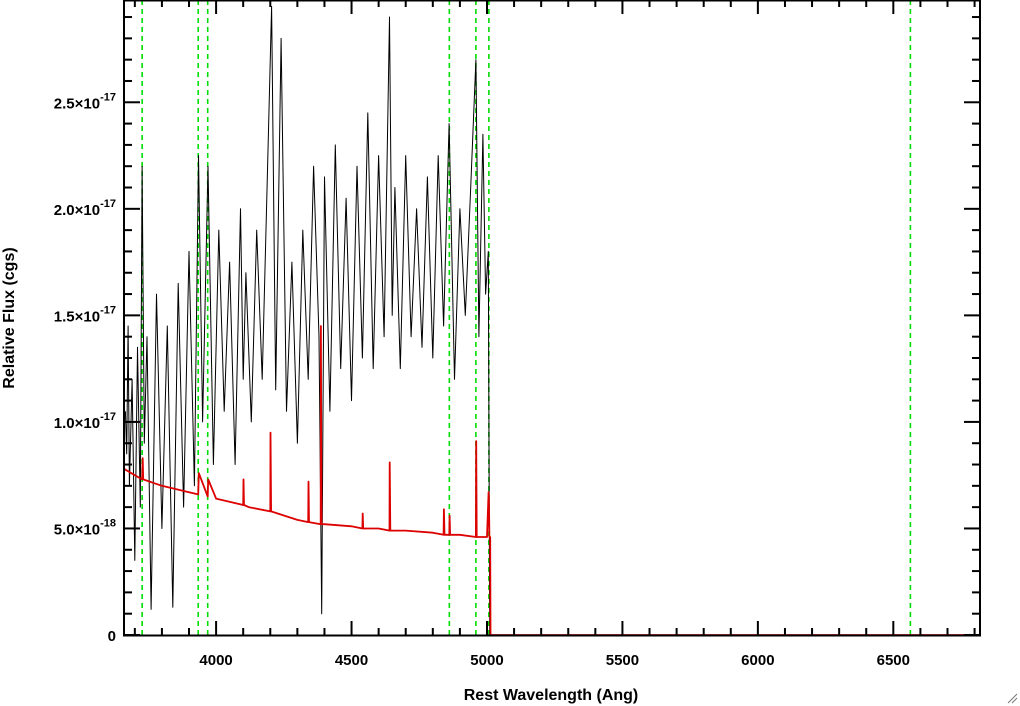 The width and height of the screenshot is (1020, 706). I want to click on x-tick-label: 5500, so click(622, 660).